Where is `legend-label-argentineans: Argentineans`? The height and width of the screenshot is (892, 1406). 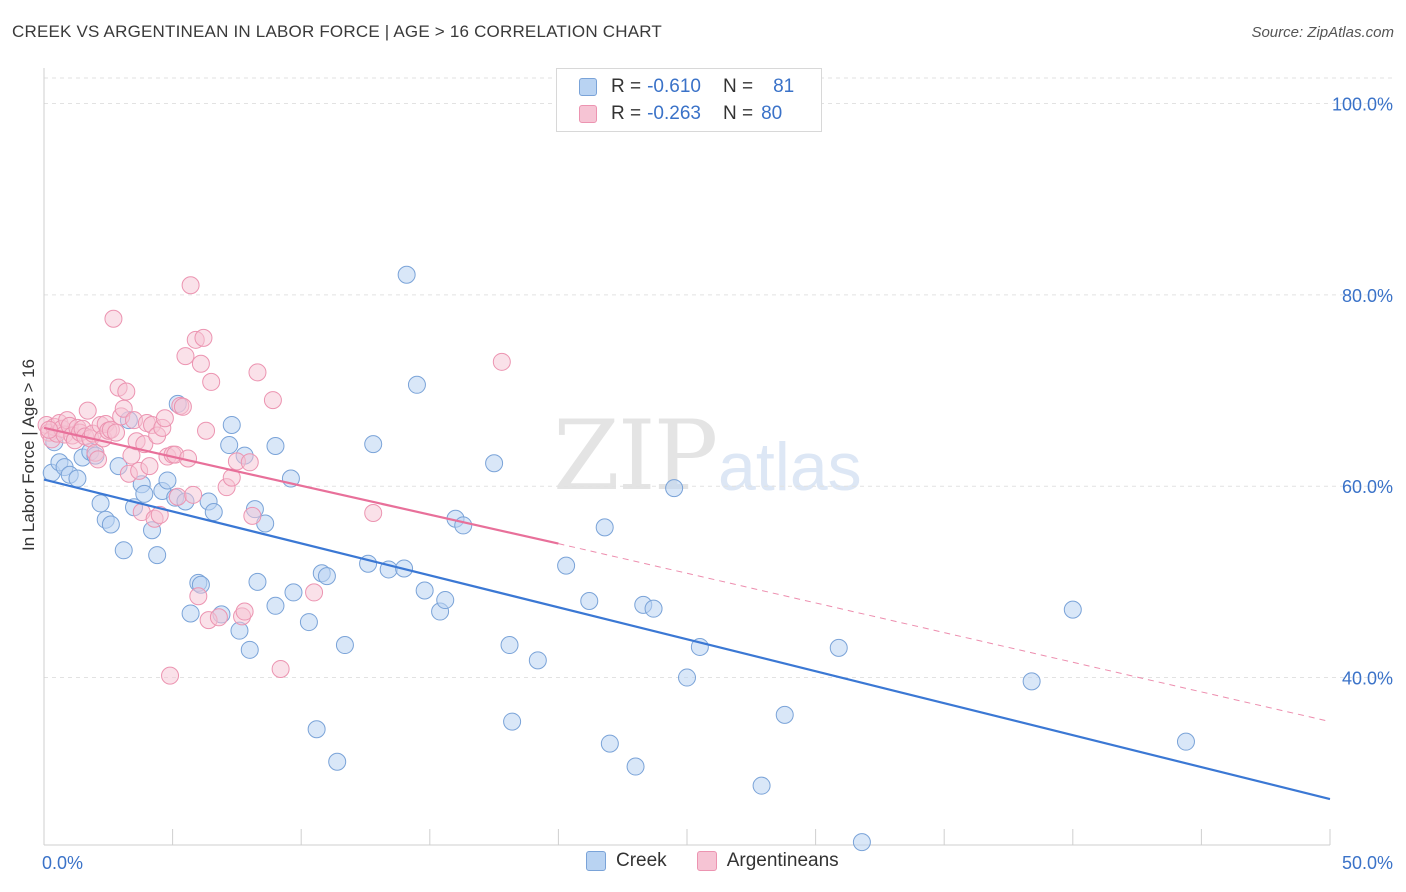
legend-label-argentineans: Argentineans is located at coordinates (782, 860).